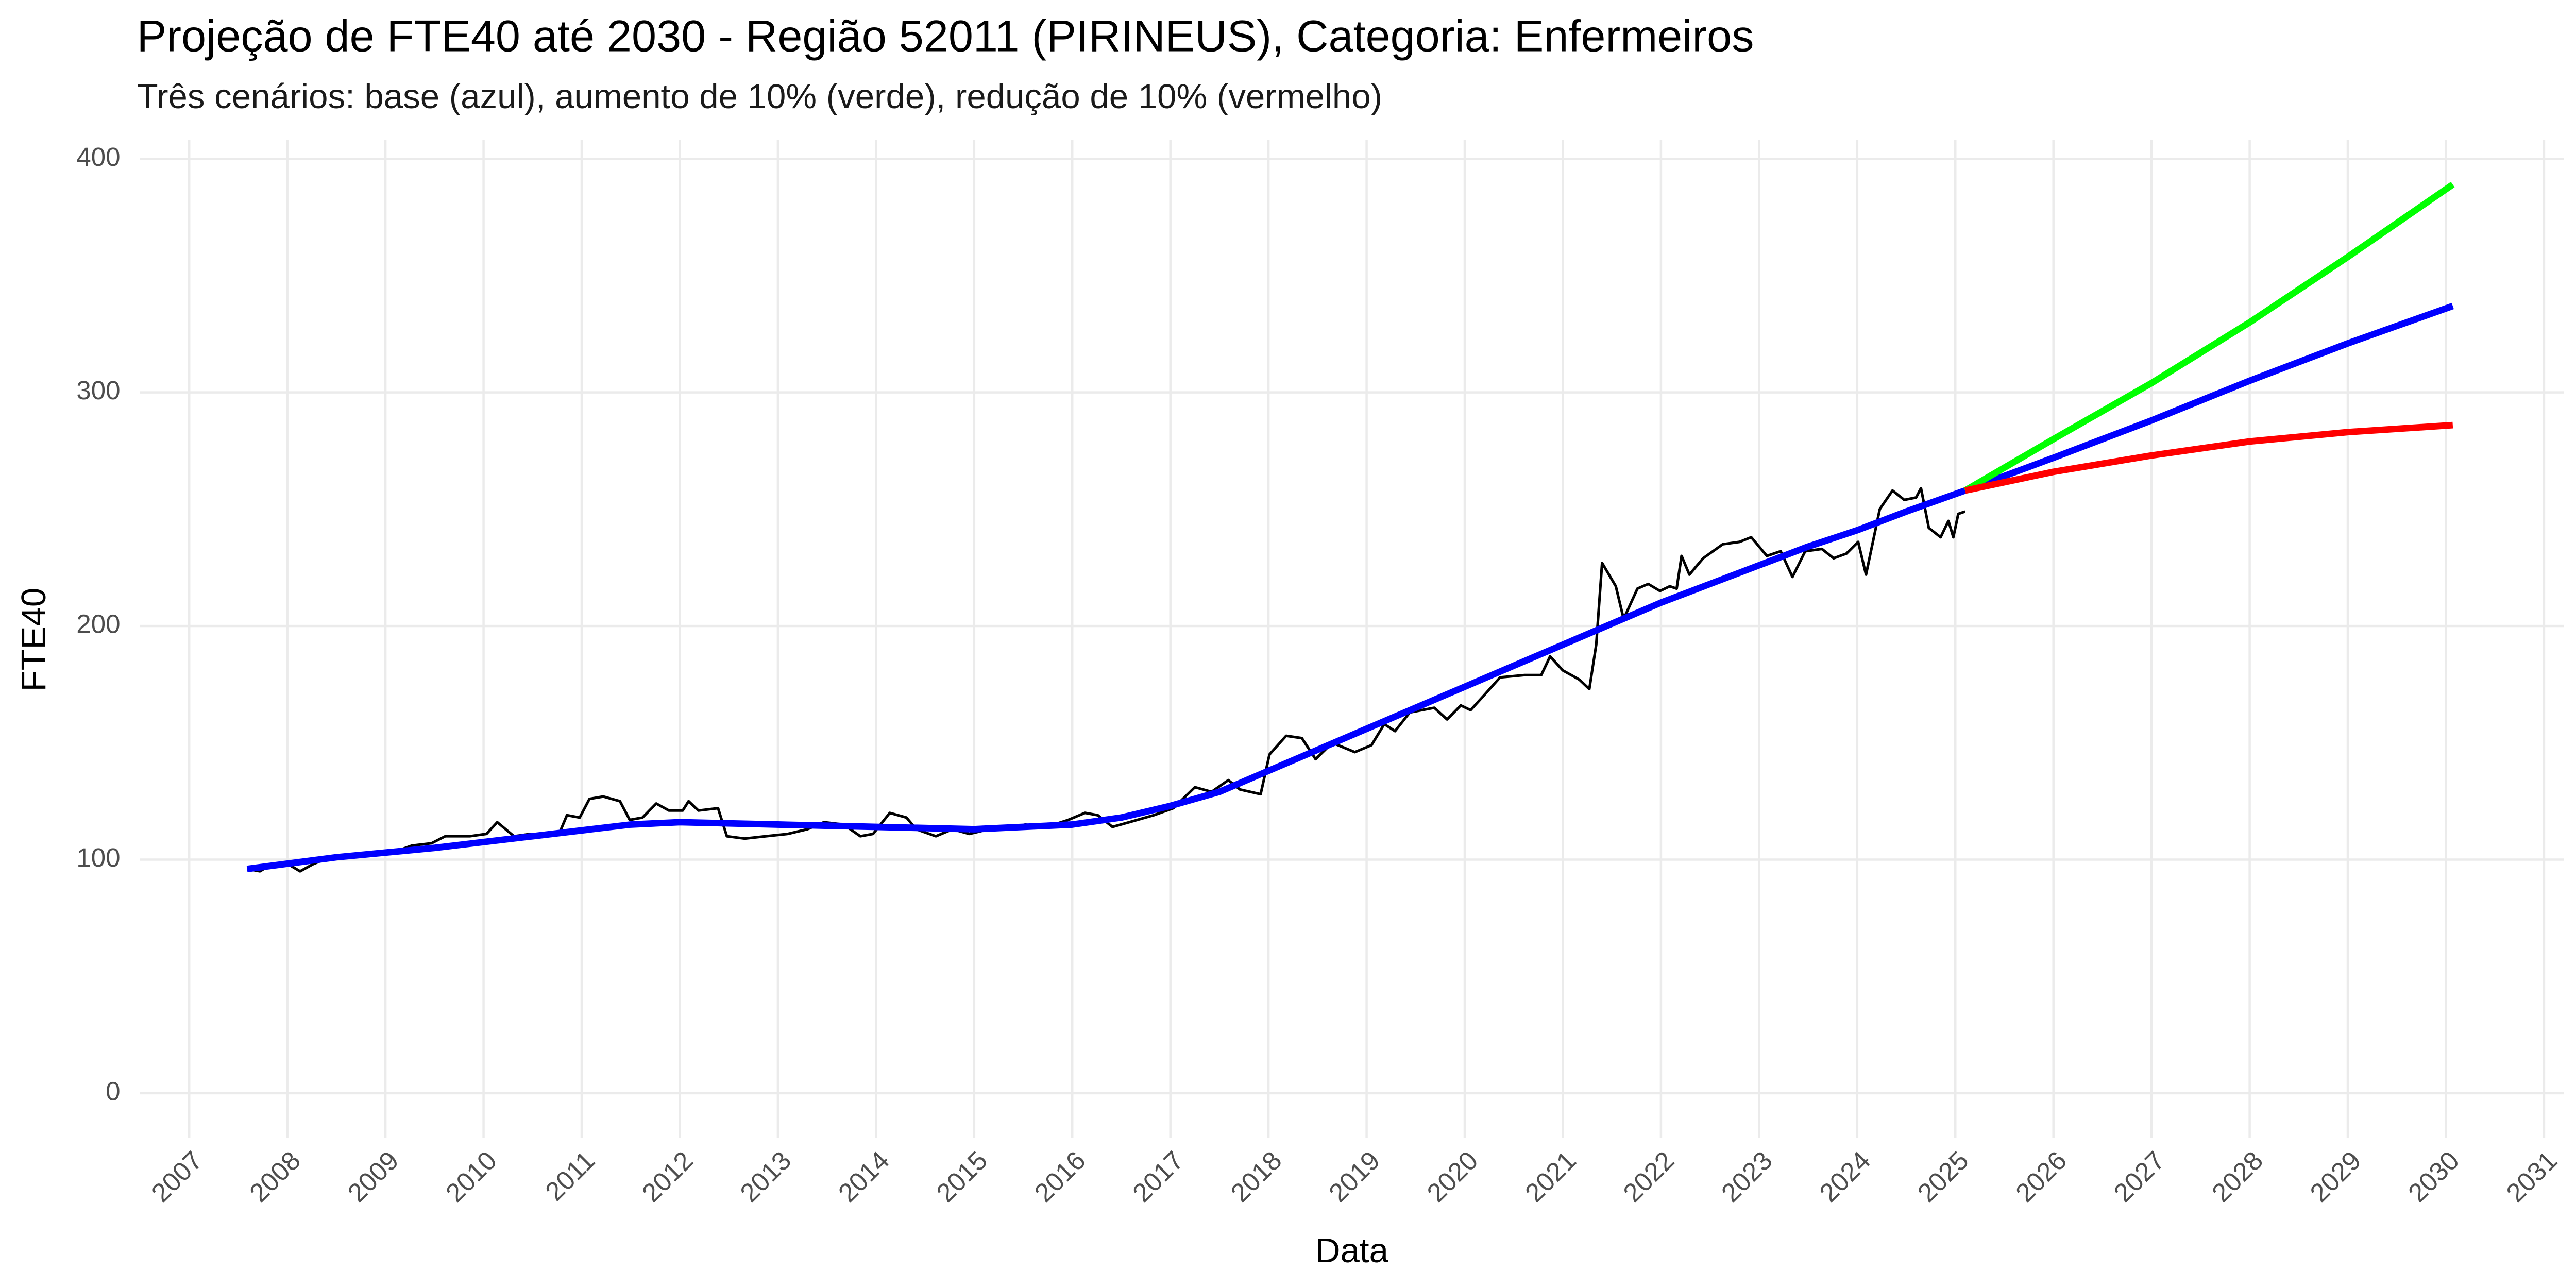 This screenshot has height=1288, width=2576. I want to click on y-tick-label: 200, so click(98, 624).